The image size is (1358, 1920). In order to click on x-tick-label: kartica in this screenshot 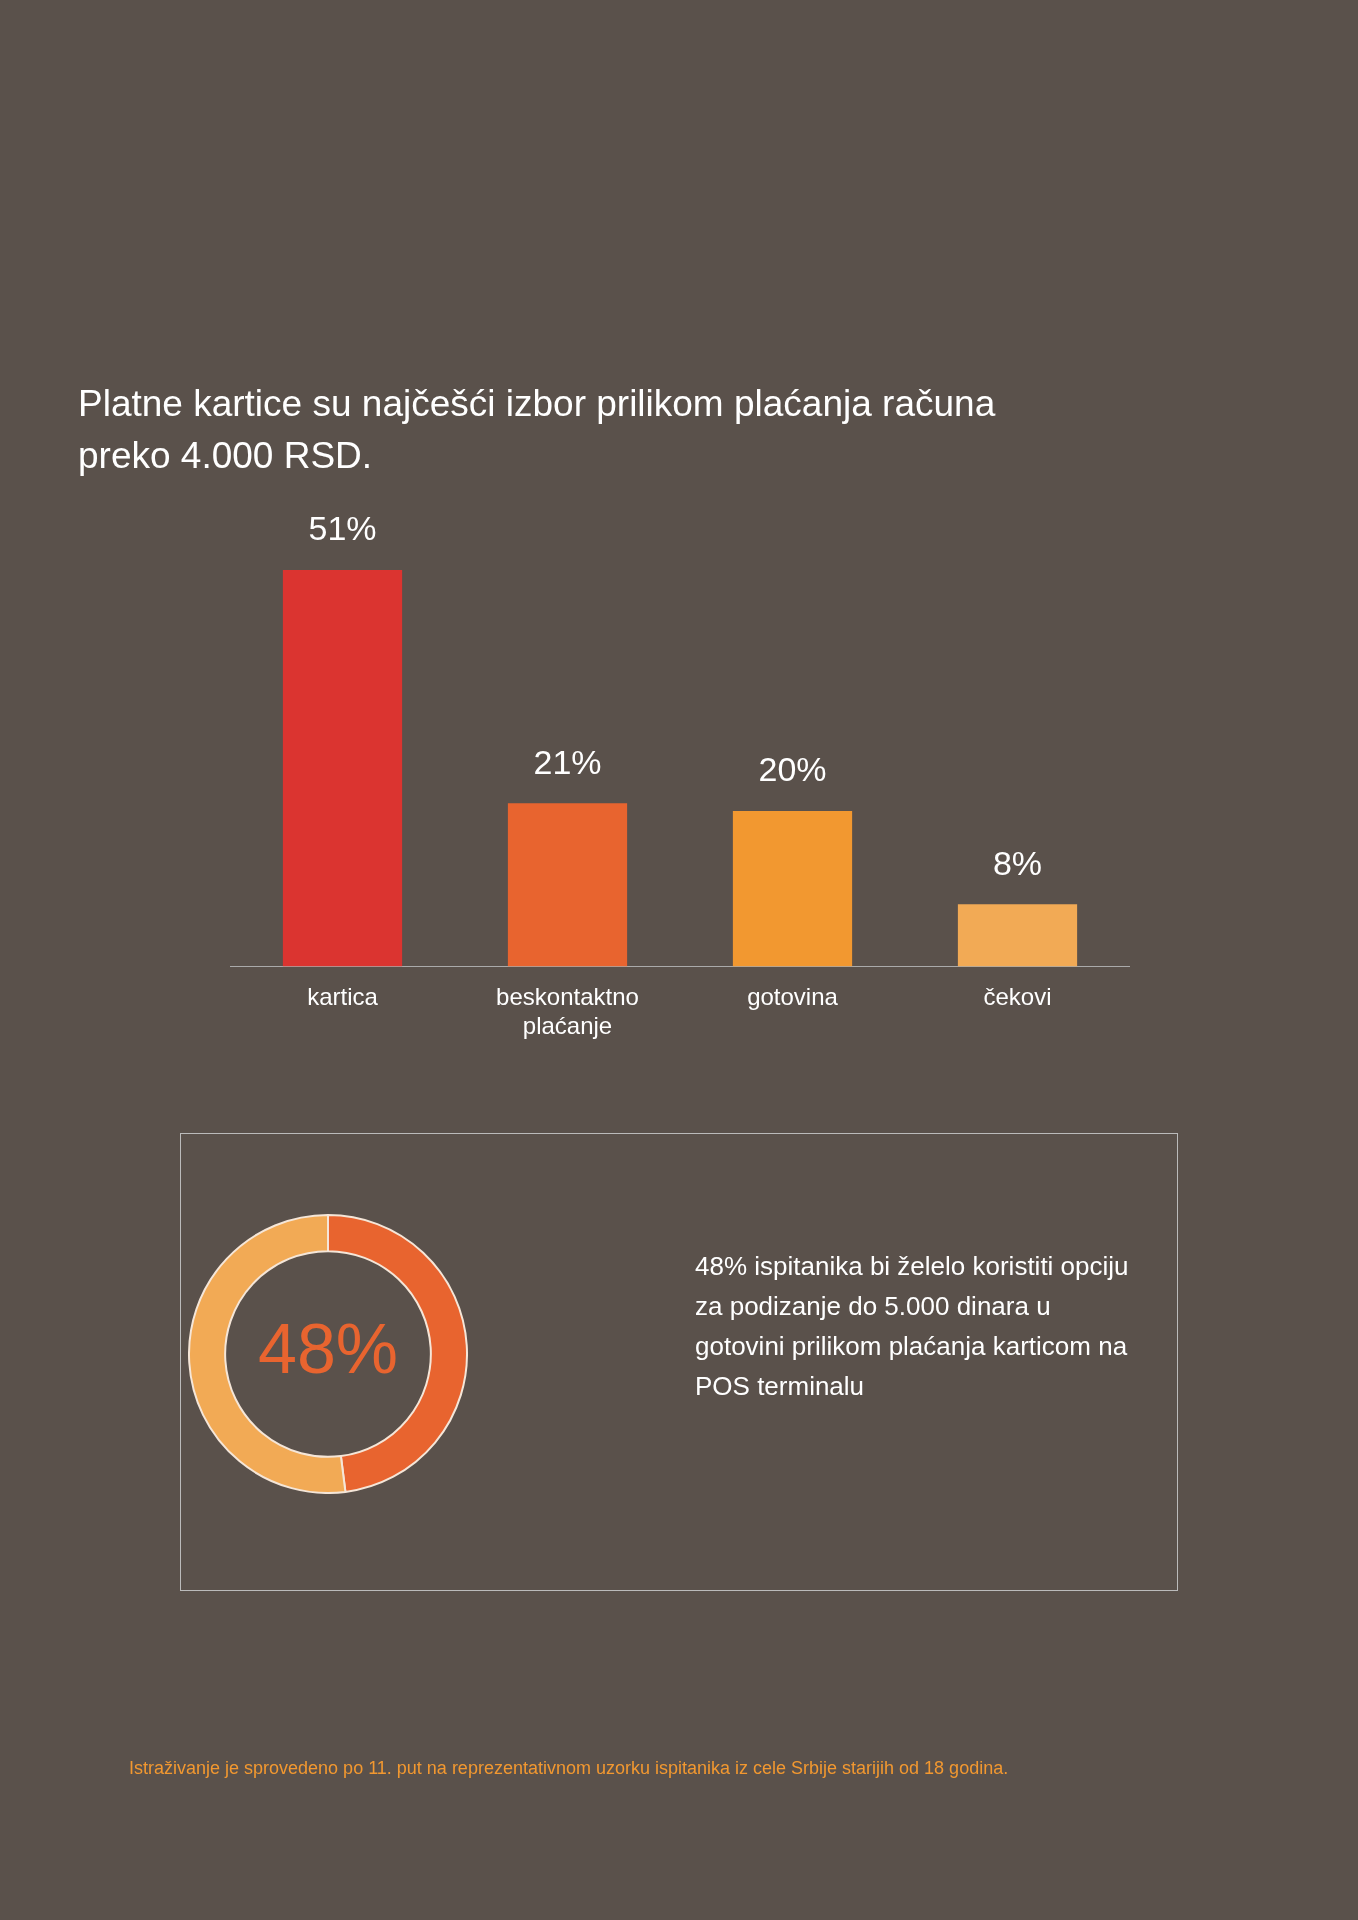, I will do `click(343, 997)`.